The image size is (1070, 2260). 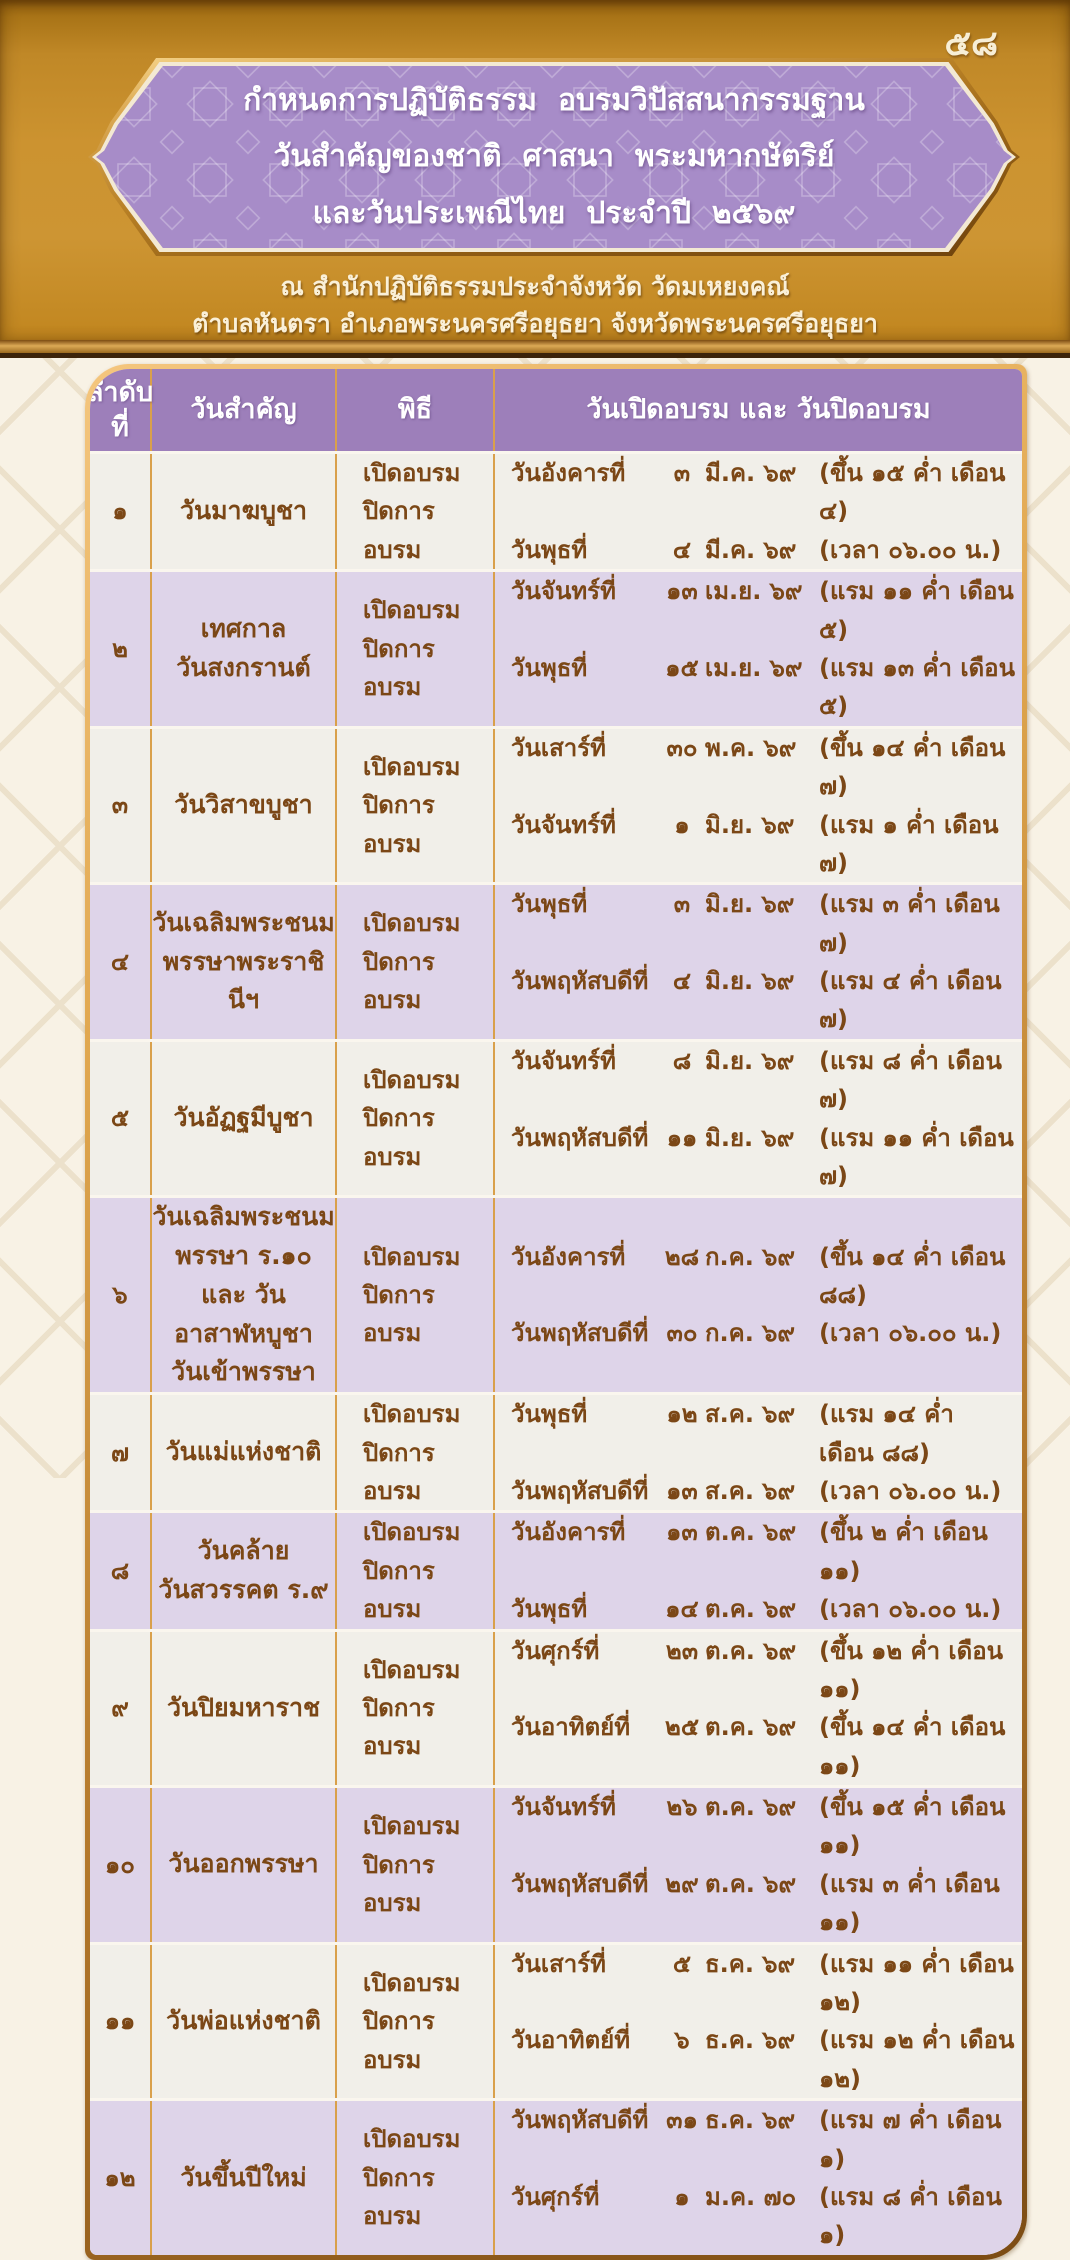 I want to click on open-lunar-note: (แรม ๑๑ ค่ำ เดือน ๑๒), so click(x=916, y=1983).